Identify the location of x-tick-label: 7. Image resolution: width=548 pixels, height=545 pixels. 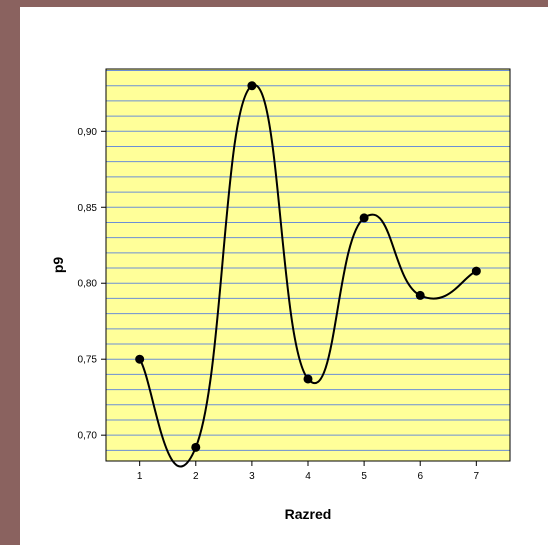
(477, 476).